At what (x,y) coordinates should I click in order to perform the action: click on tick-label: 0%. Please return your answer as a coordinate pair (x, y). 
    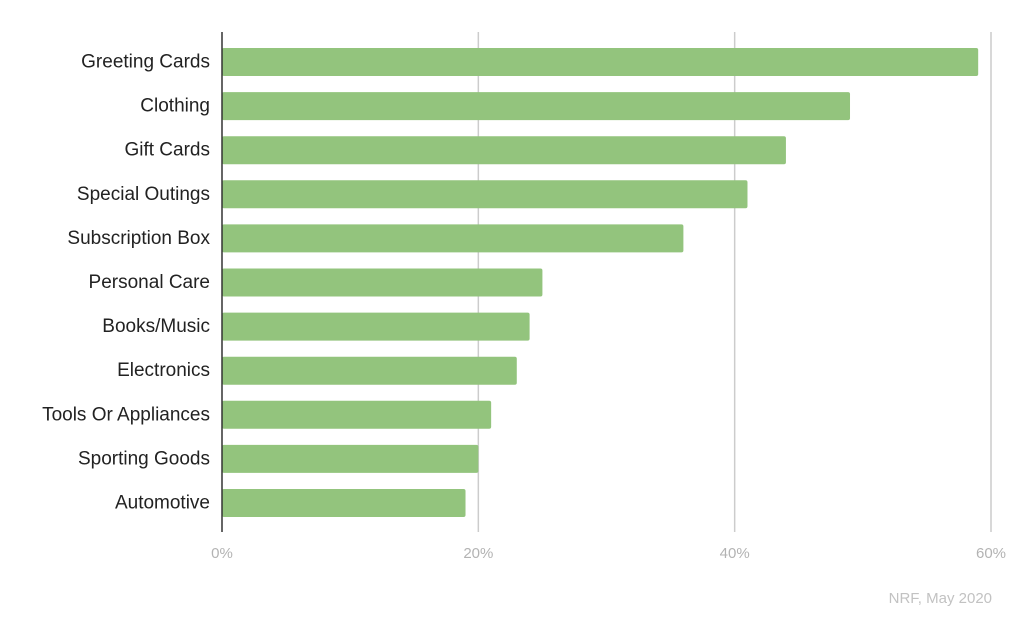
    Looking at the image, I should click on (222, 553).